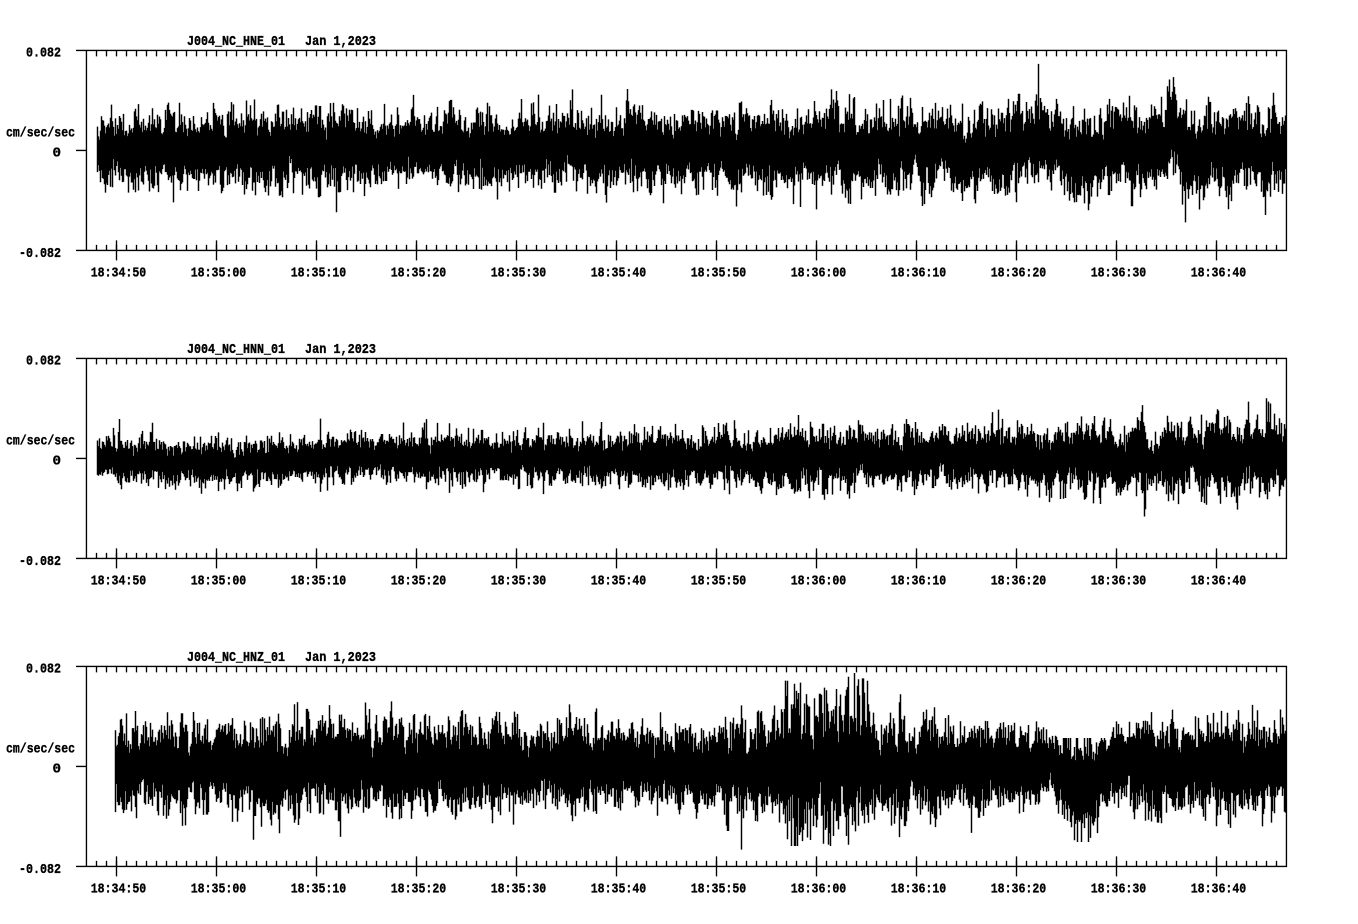 The height and width of the screenshot is (924, 1358). I want to click on svg-text: J004_NC_HNZ_01, so click(236, 658).